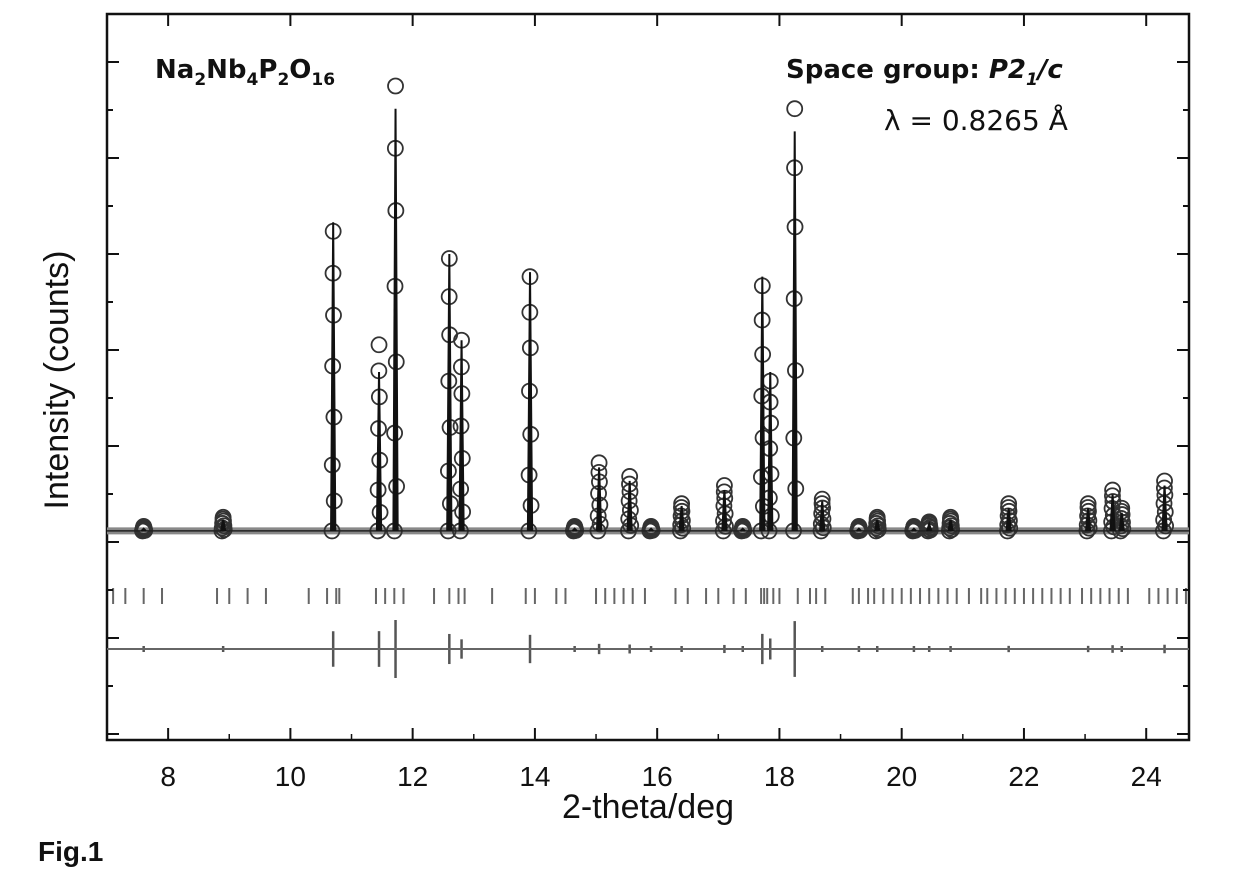  What do you see at coordinates (290, 776) in the screenshot?
I see `x-tick-label: 10` at bounding box center [290, 776].